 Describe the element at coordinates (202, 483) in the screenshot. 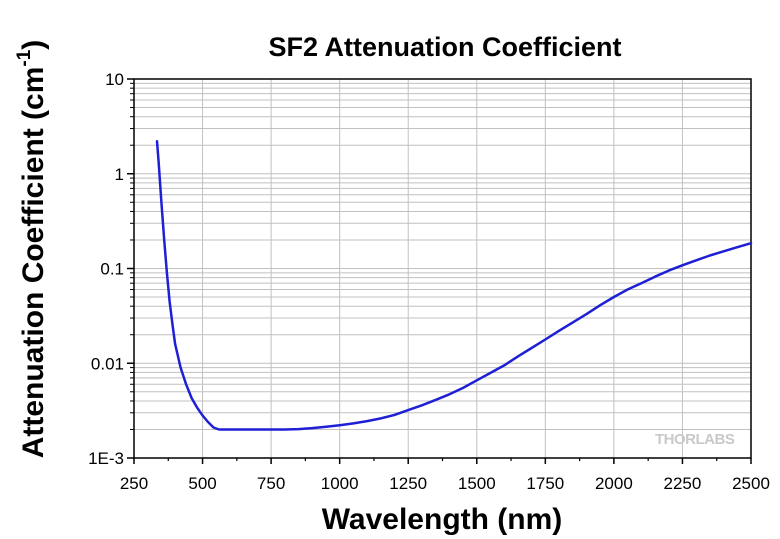

I see `x-tick-label: 500` at that location.